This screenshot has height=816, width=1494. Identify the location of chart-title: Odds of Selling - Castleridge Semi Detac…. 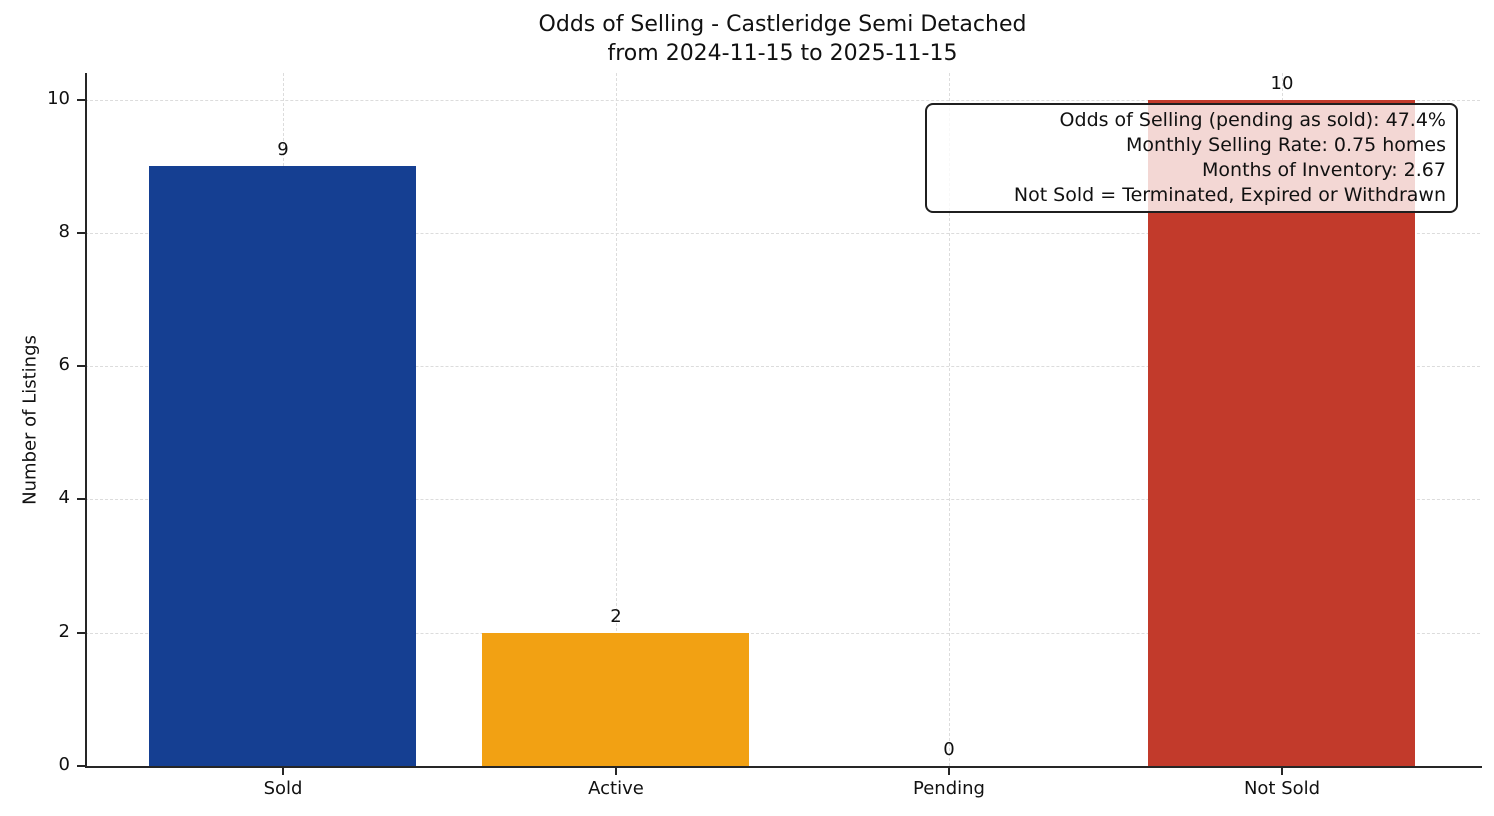
(782, 39).